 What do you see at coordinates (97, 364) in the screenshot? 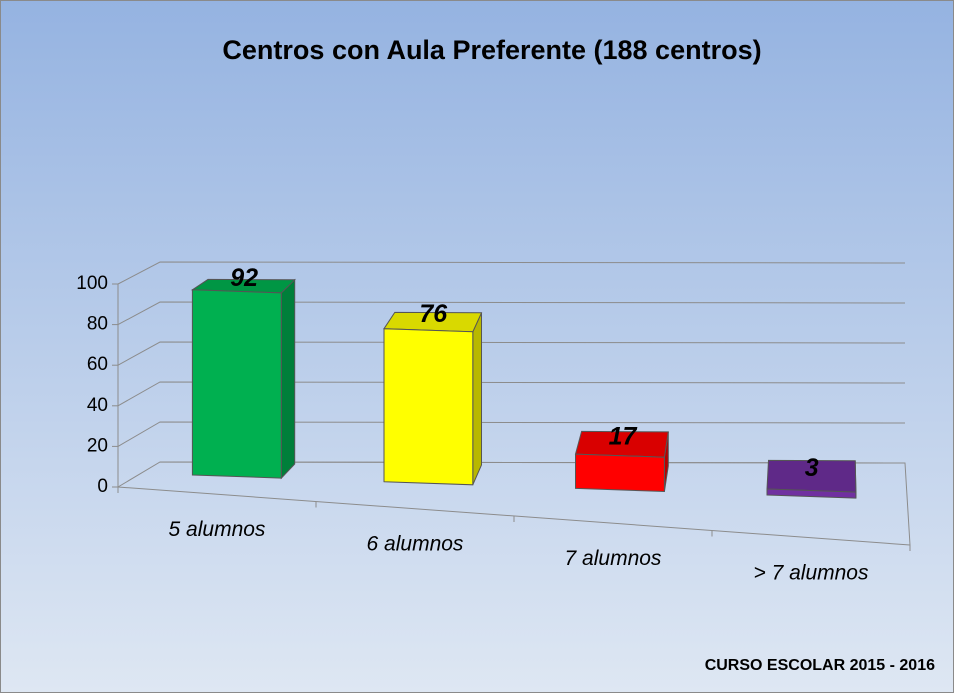
I see `y-tick-label: 60` at bounding box center [97, 364].